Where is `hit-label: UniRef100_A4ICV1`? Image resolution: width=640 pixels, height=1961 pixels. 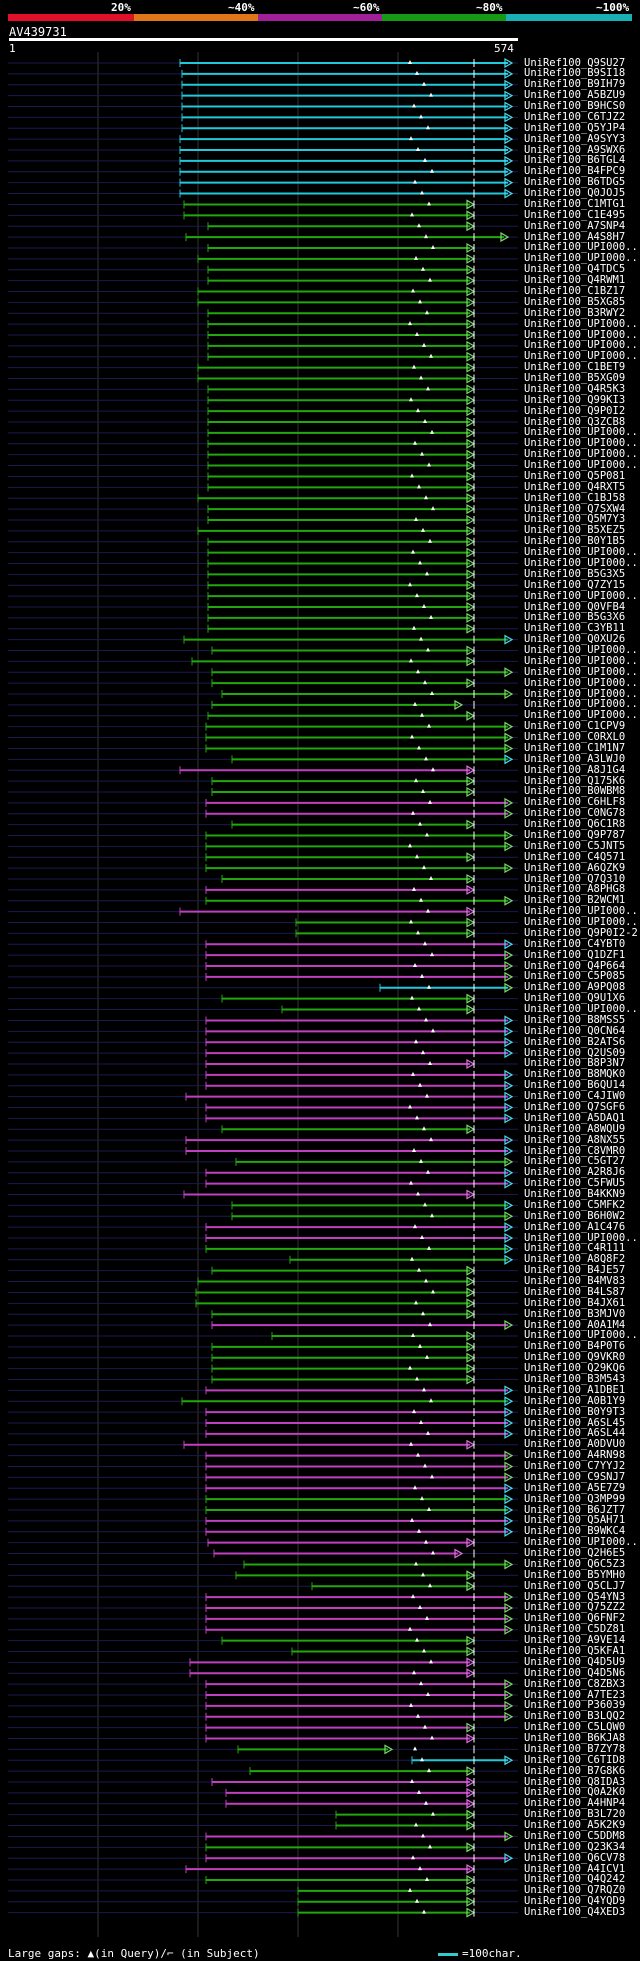
hit-label: UniRef100_A4ICV1 is located at coordinates (575, 1868).